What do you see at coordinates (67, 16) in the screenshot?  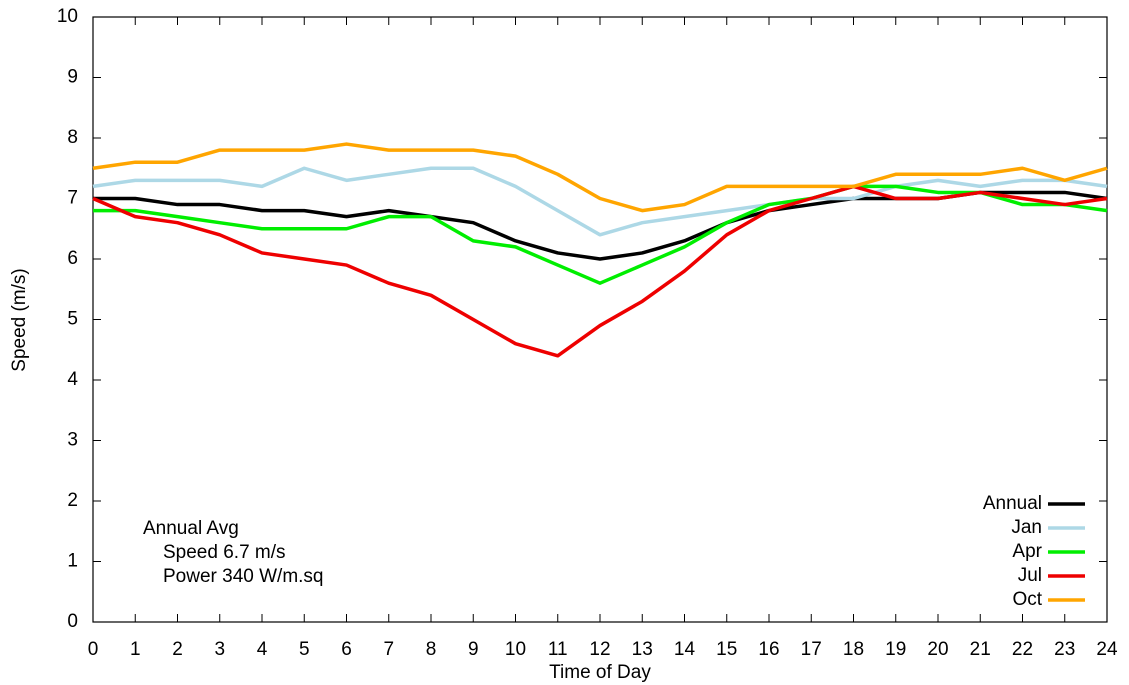 I see `y-tick-label: 10` at bounding box center [67, 16].